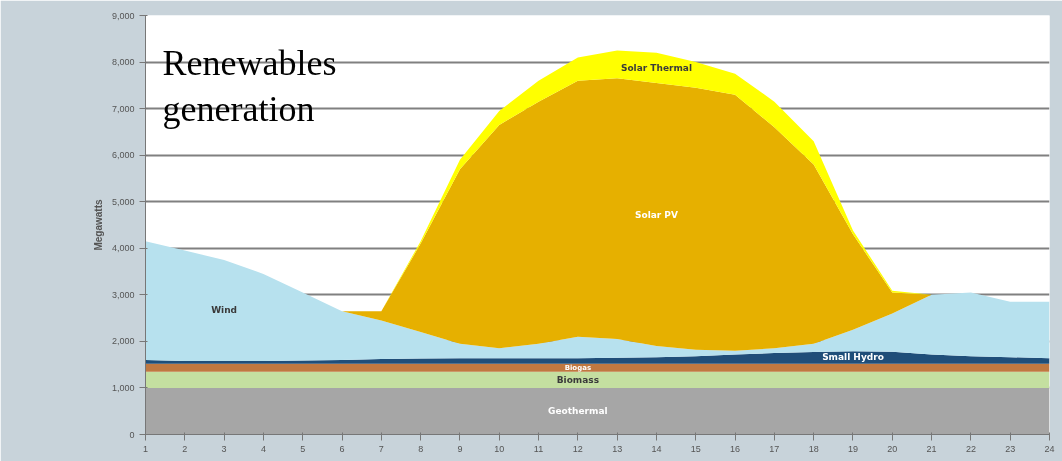 The height and width of the screenshot is (461, 1062). What do you see at coordinates (123, 62) in the screenshot?
I see `y-tick-label: 8,000` at bounding box center [123, 62].